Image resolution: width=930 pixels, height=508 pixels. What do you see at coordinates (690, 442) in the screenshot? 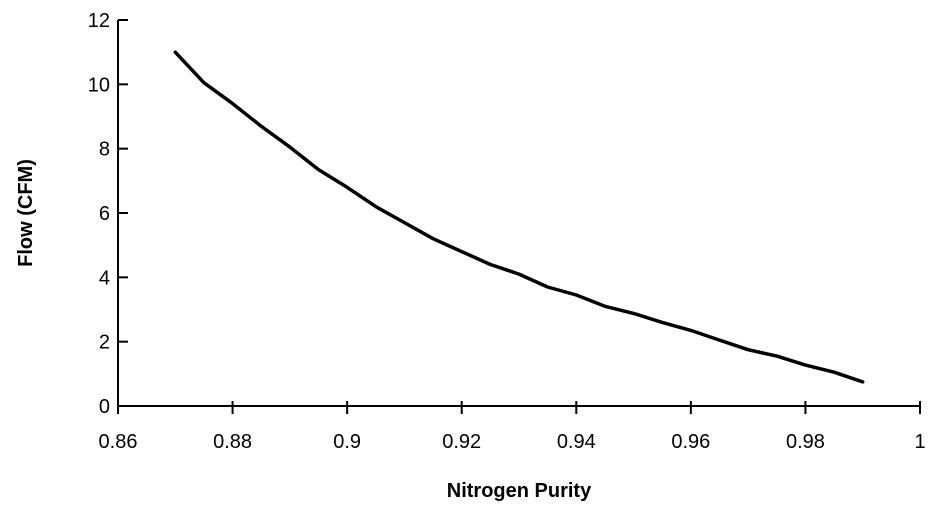
I see `x-tick-label: 0.96` at bounding box center [690, 442].